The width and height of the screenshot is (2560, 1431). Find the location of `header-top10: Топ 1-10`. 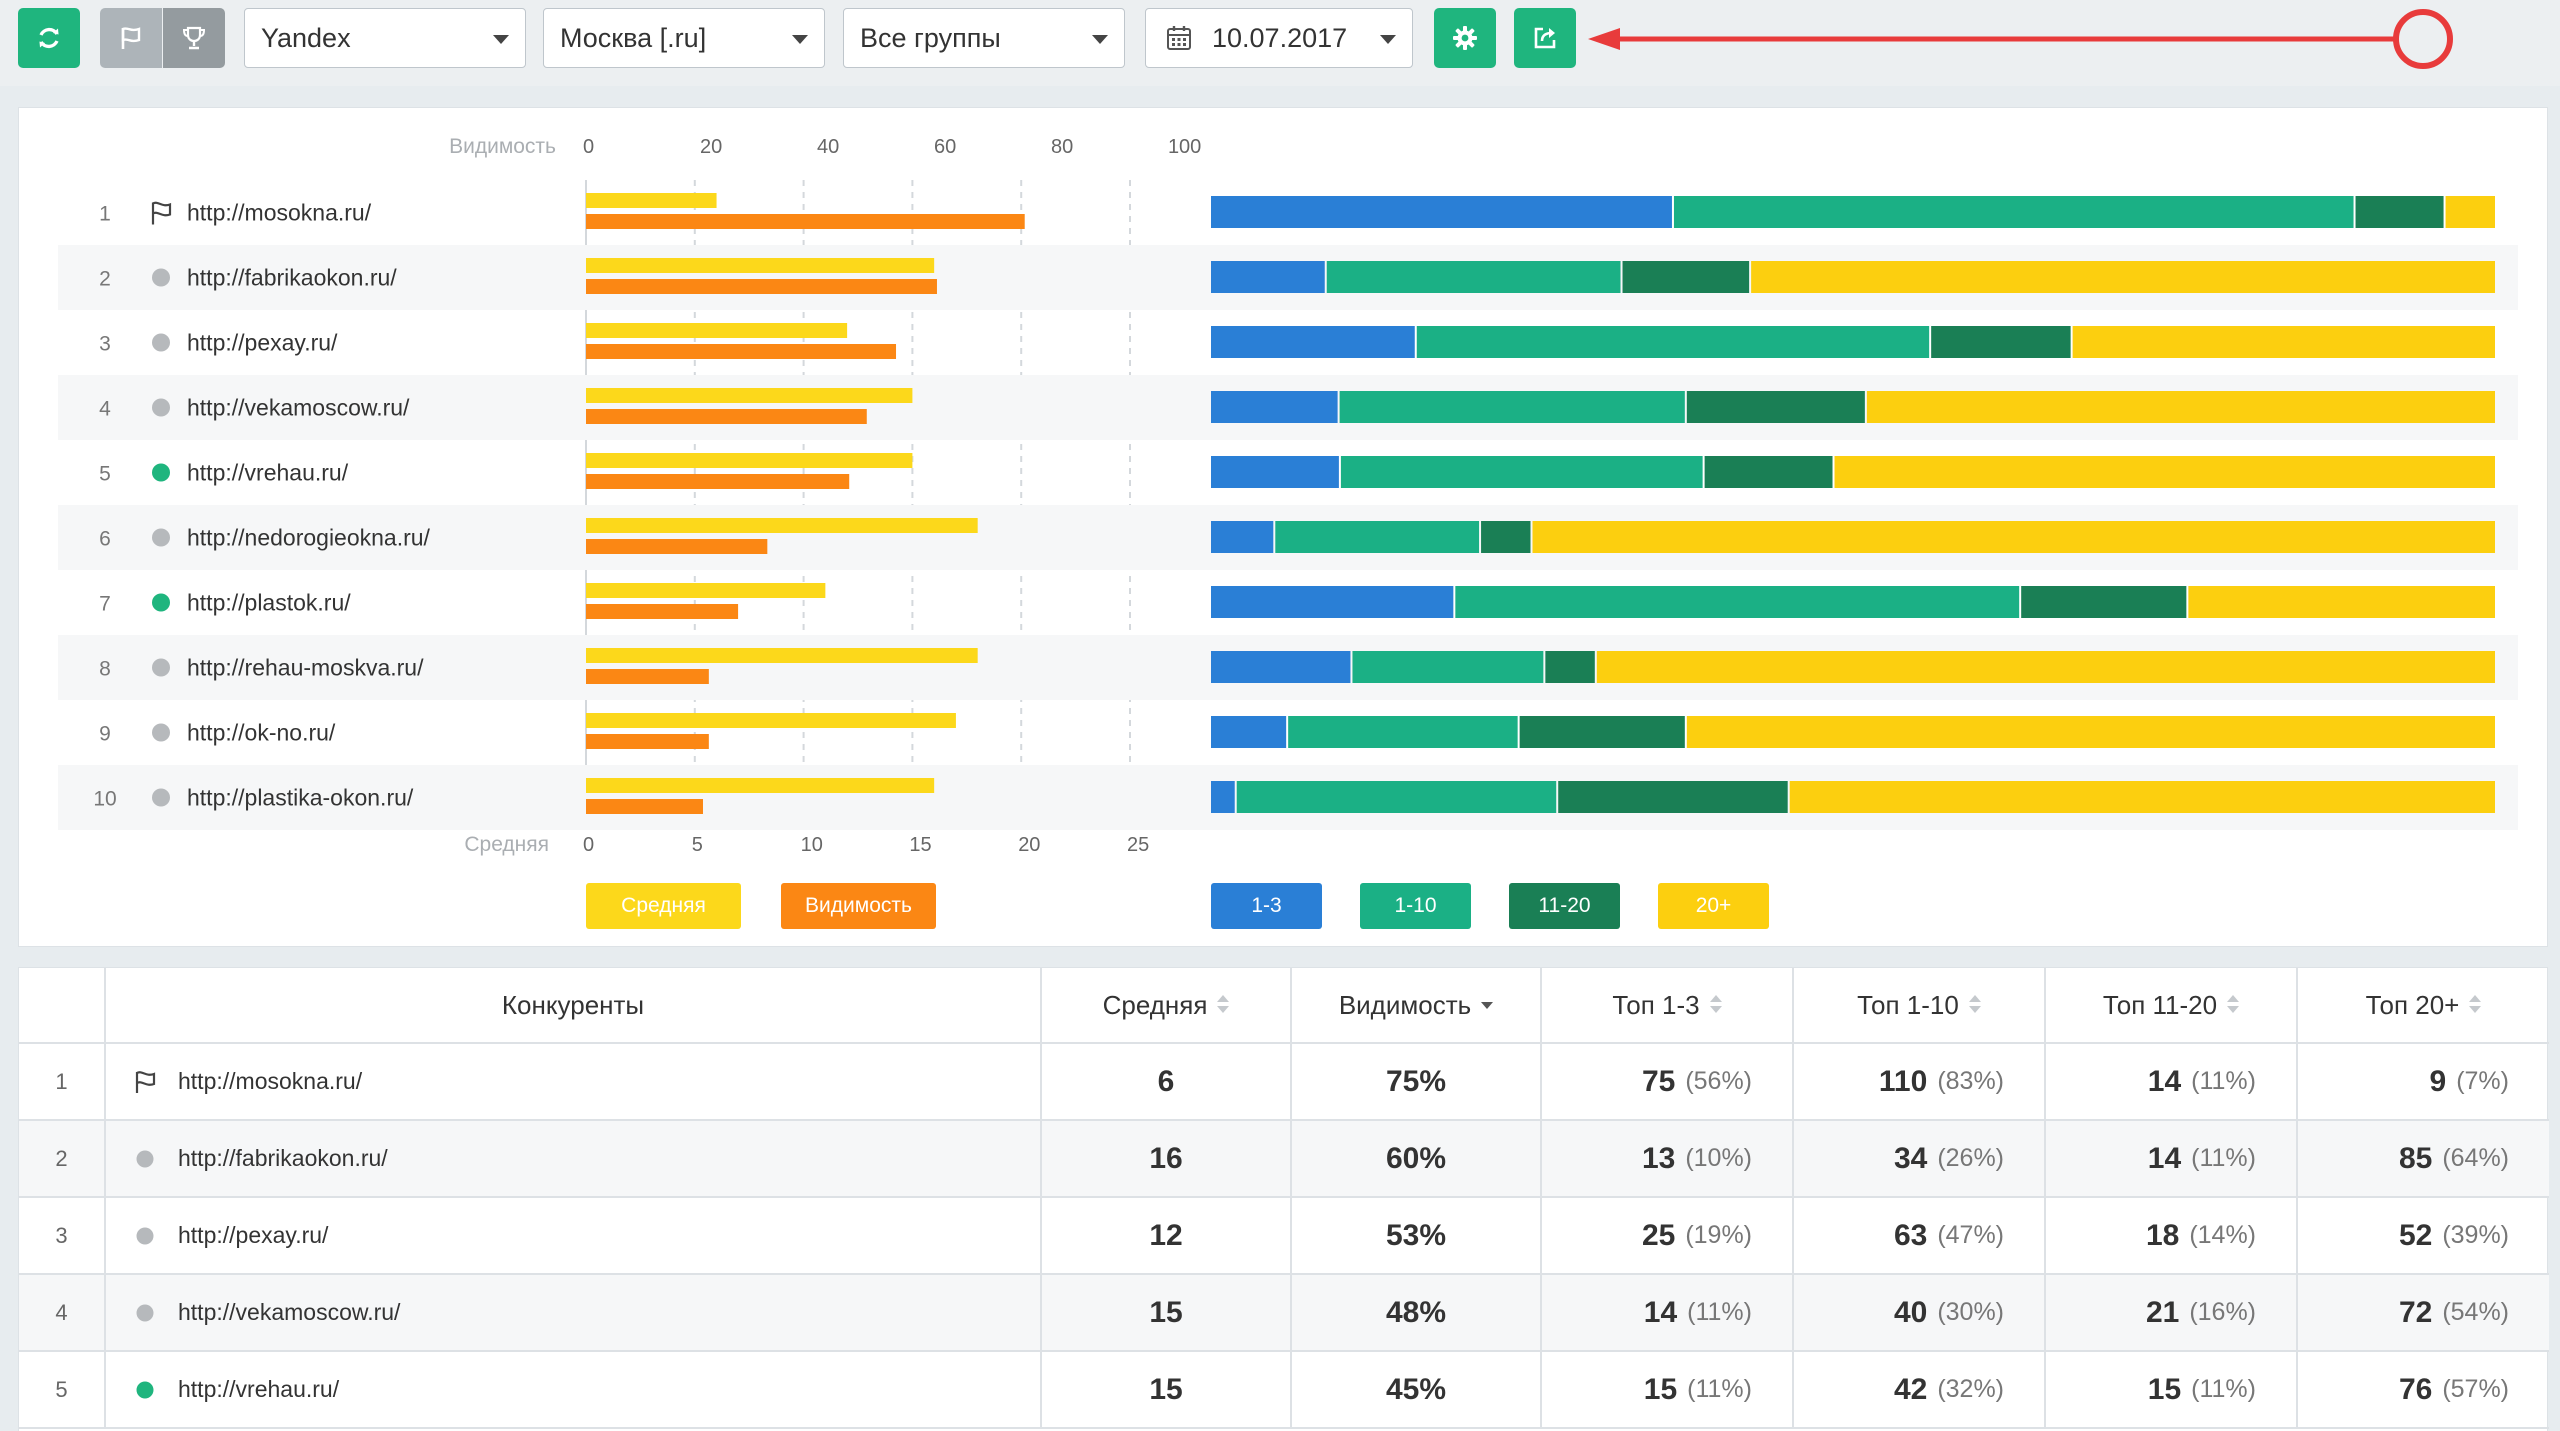

header-top10: Топ 1-10 is located at coordinates (1918, 1005).